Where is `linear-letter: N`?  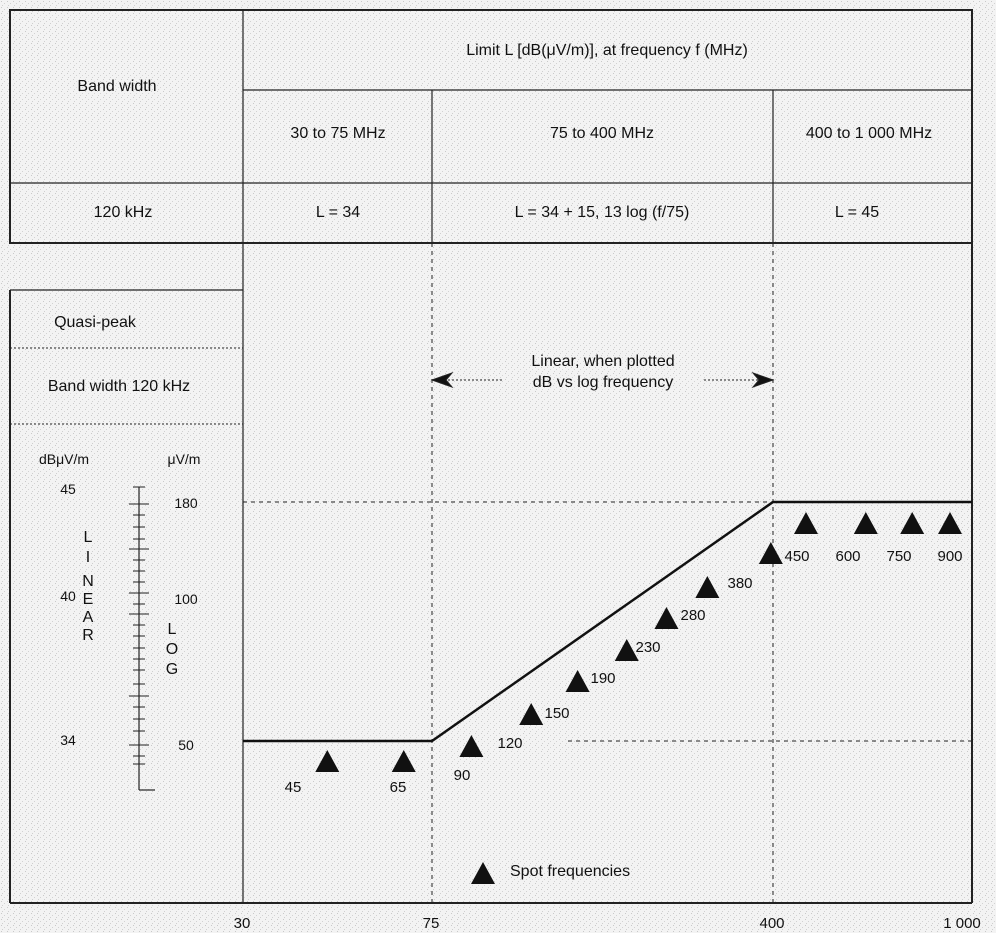 linear-letter: N is located at coordinates (88, 581).